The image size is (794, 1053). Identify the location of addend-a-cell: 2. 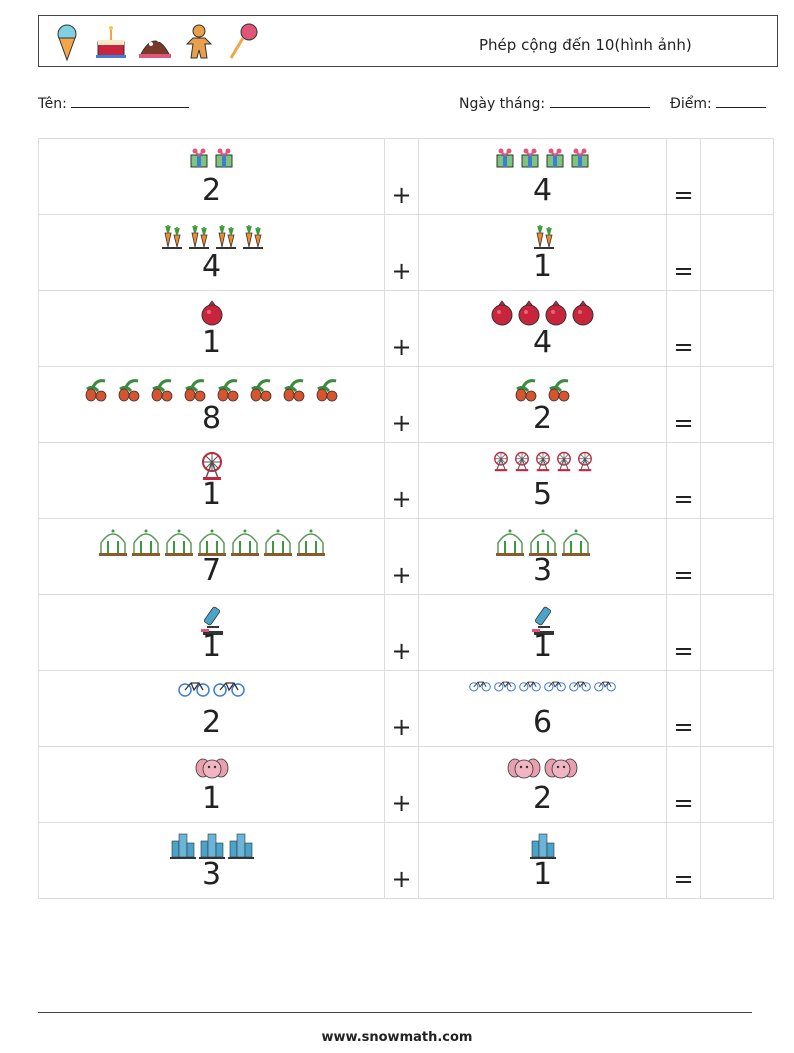
(211, 176).